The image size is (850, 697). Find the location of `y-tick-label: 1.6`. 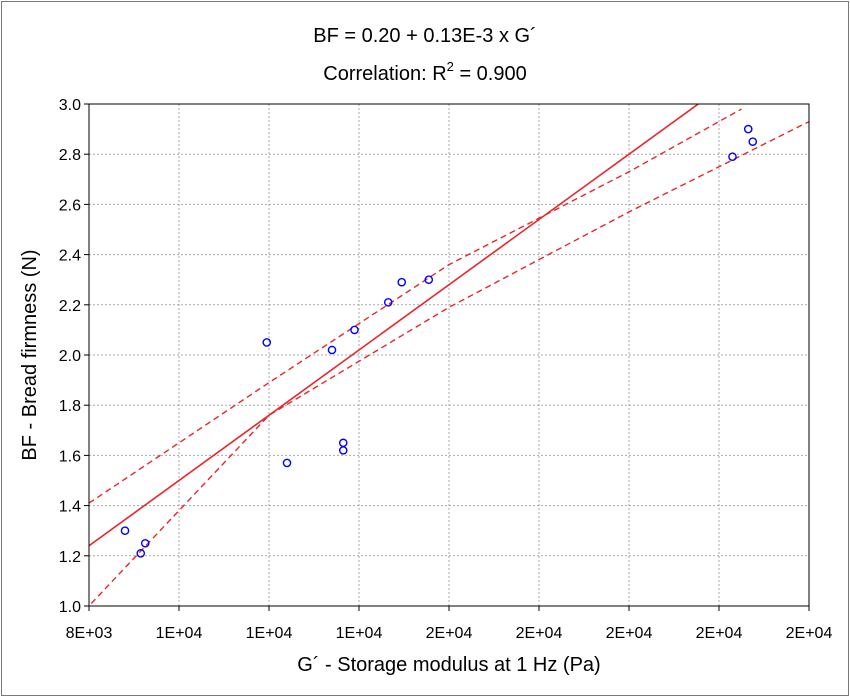

y-tick-label: 1.6 is located at coordinates (70, 456).